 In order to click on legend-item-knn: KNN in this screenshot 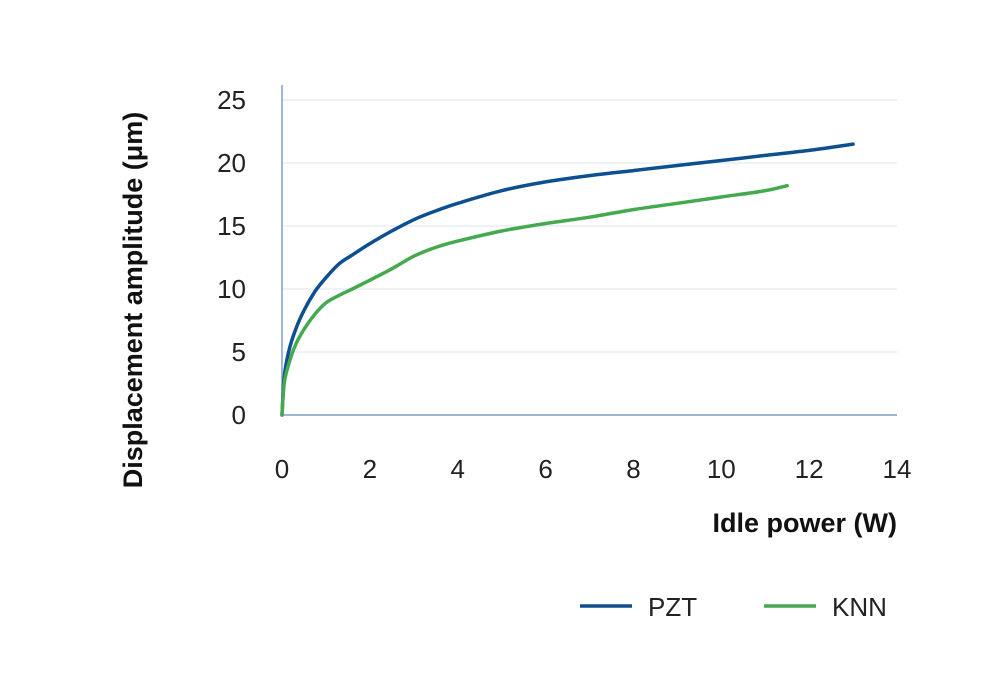, I will do `click(825, 607)`.